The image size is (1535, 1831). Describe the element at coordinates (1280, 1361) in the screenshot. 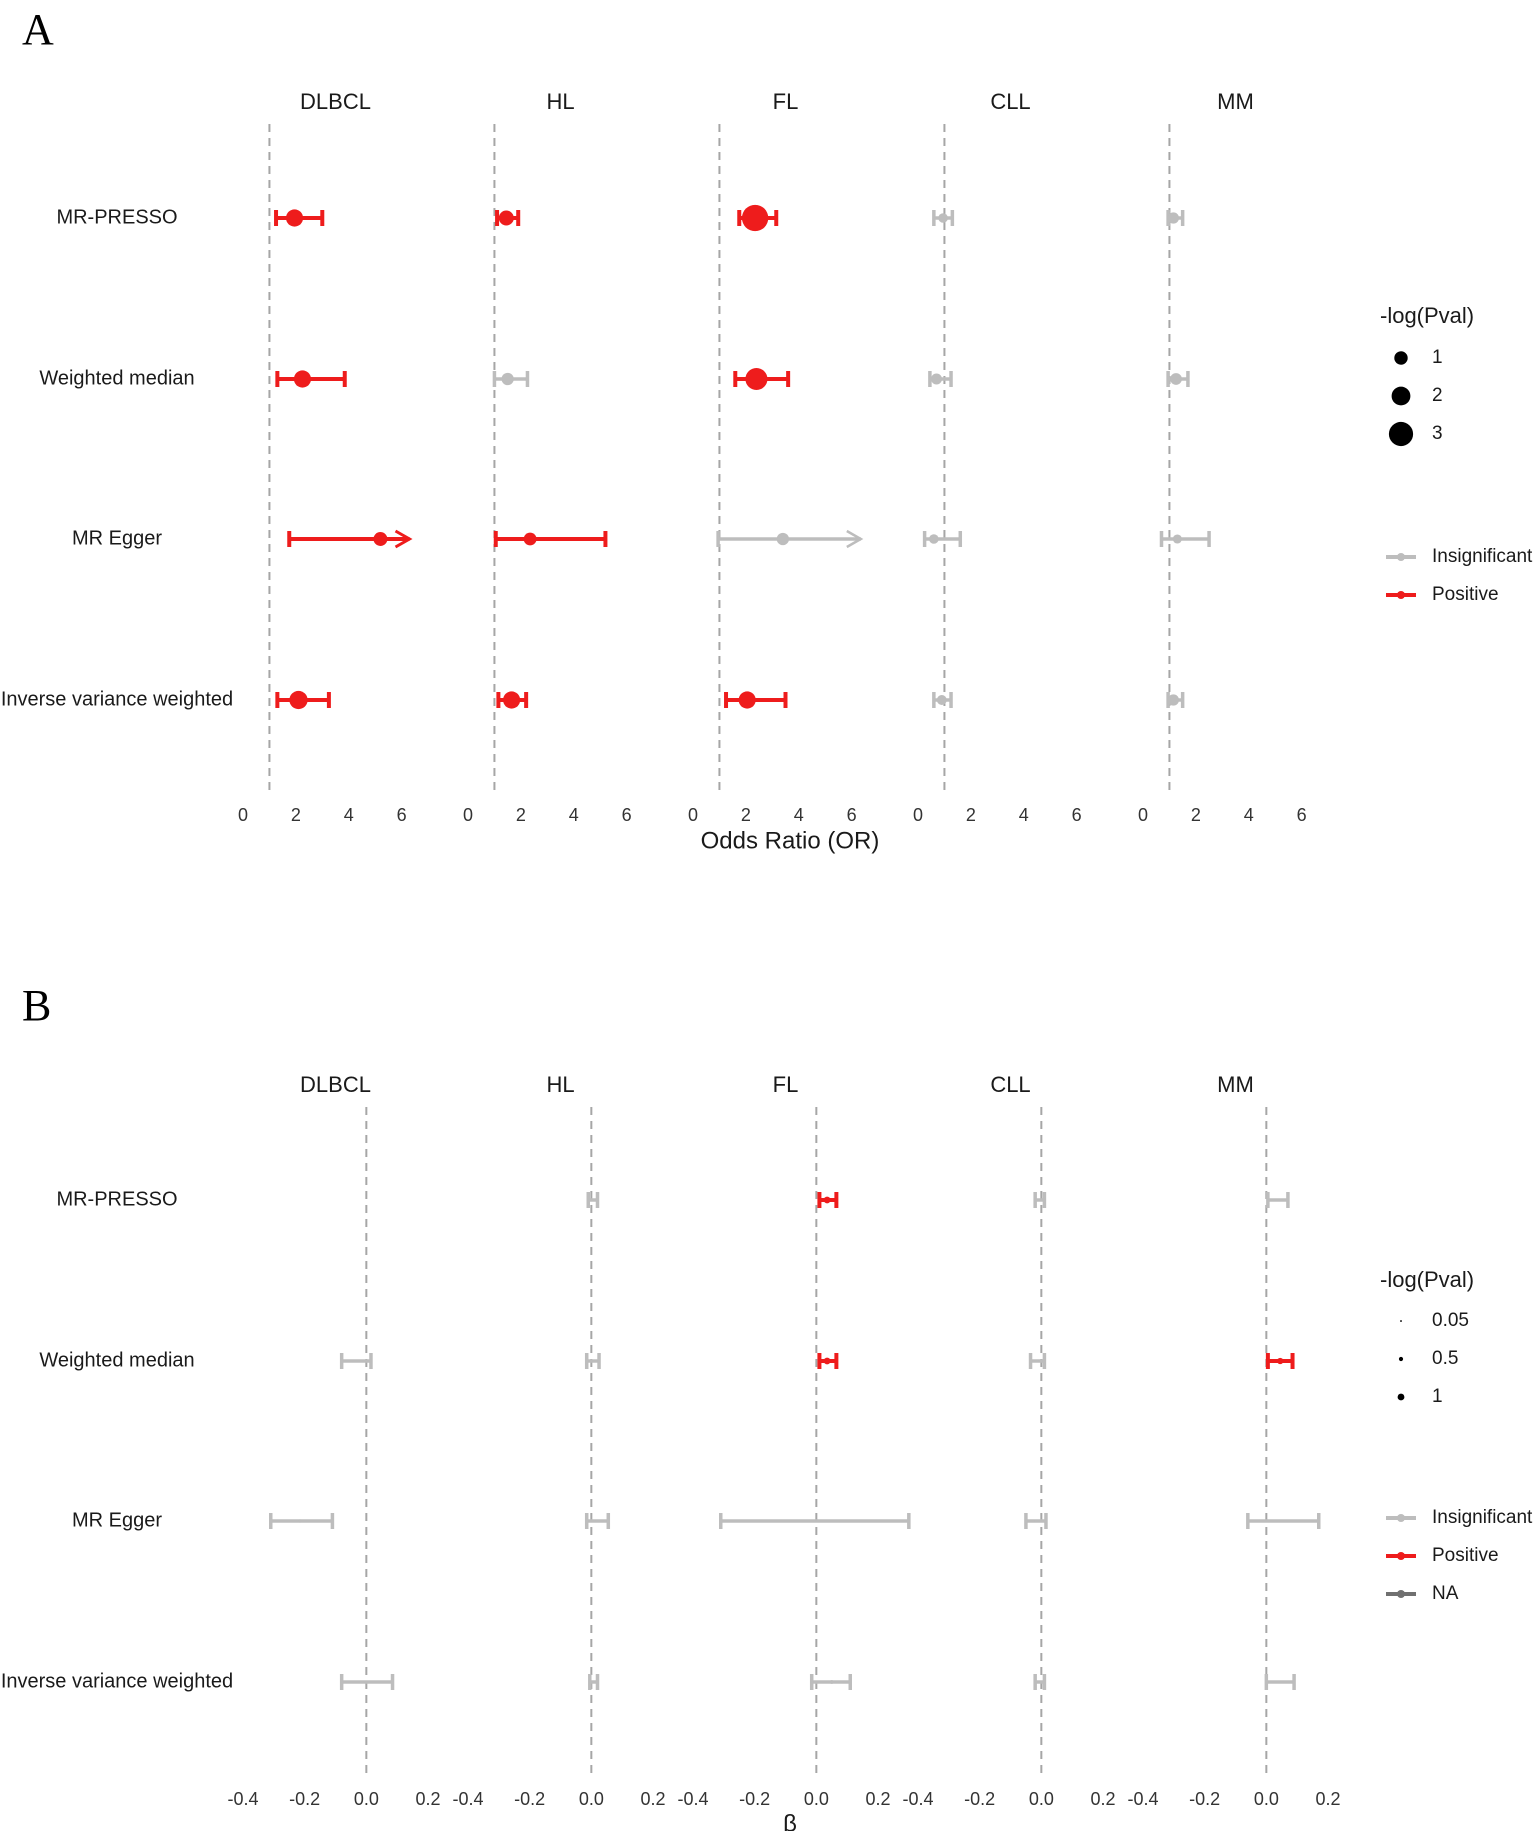

I see `point-mm-weighted-median` at that location.